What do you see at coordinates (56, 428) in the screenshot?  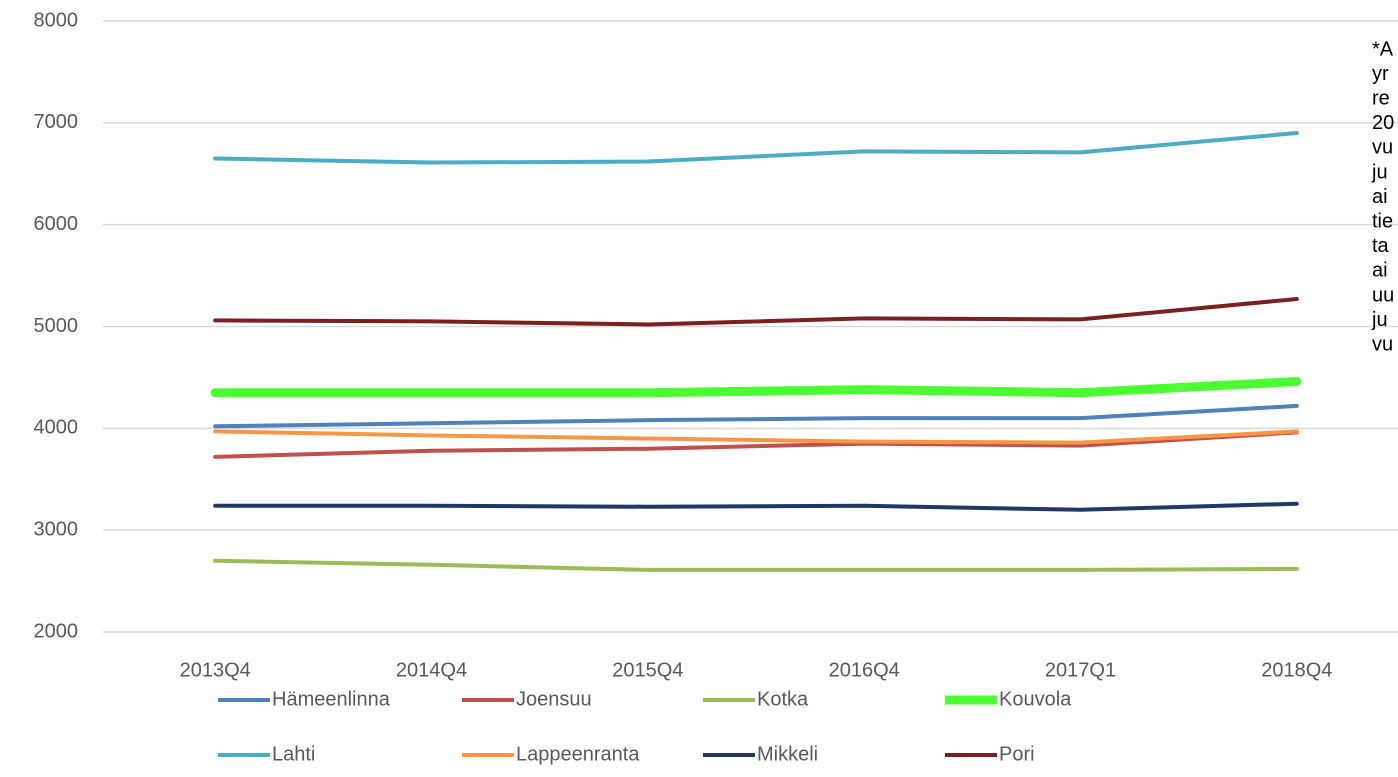 I see `y-tick-label: 4000` at bounding box center [56, 428].